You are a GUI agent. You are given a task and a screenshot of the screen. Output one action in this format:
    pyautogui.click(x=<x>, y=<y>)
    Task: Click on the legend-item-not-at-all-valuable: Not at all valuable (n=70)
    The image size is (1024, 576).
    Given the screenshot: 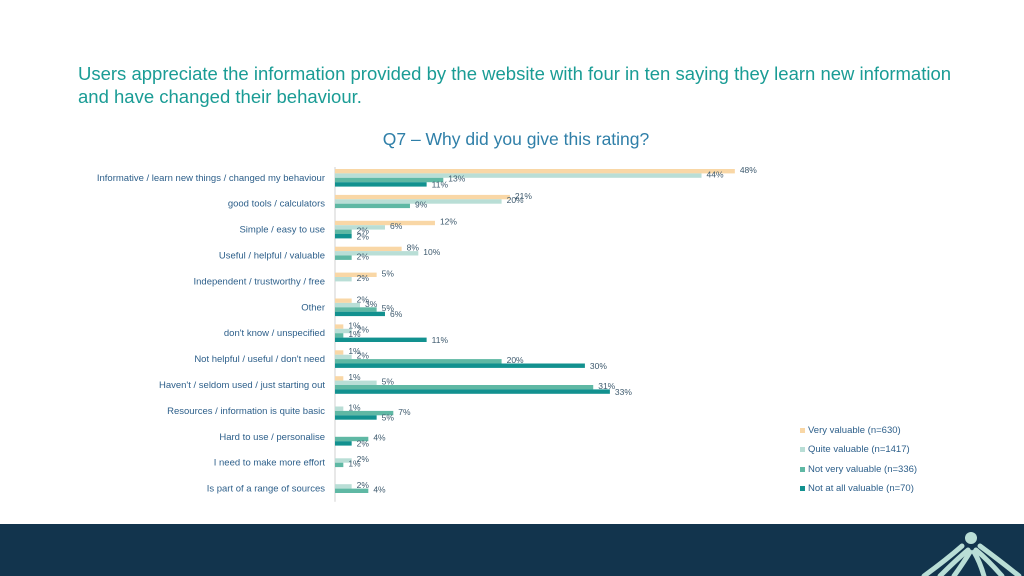 What is the action you would take?
    pyautogui.click(x=900, y=488)
    